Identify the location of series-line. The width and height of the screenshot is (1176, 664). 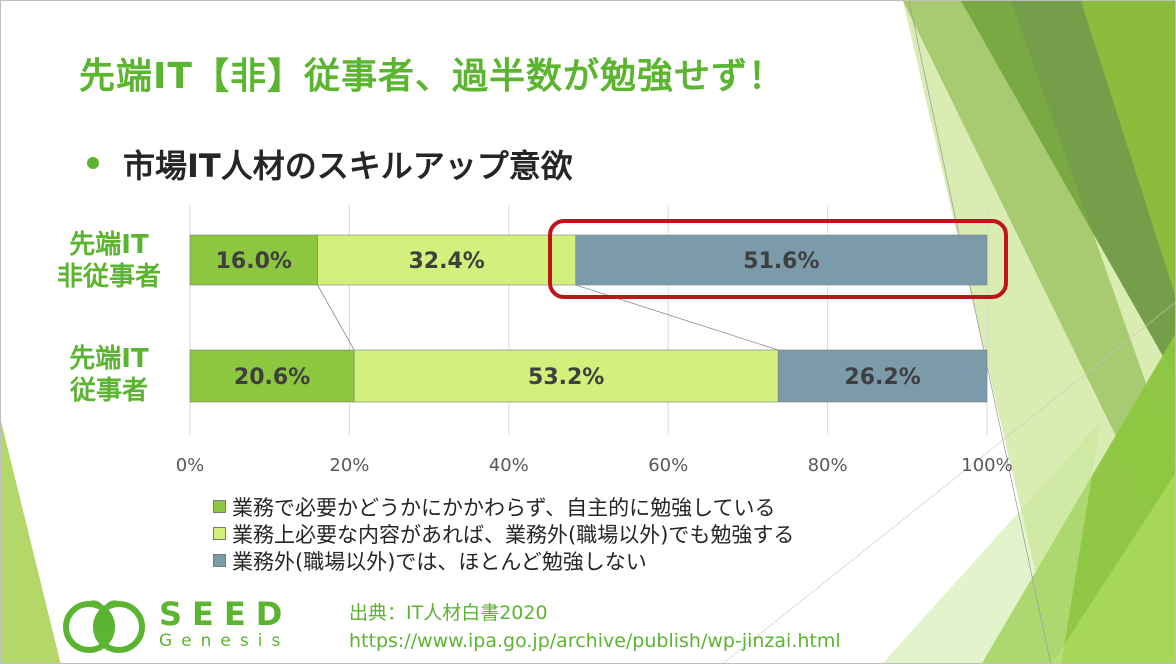
(336, 317).